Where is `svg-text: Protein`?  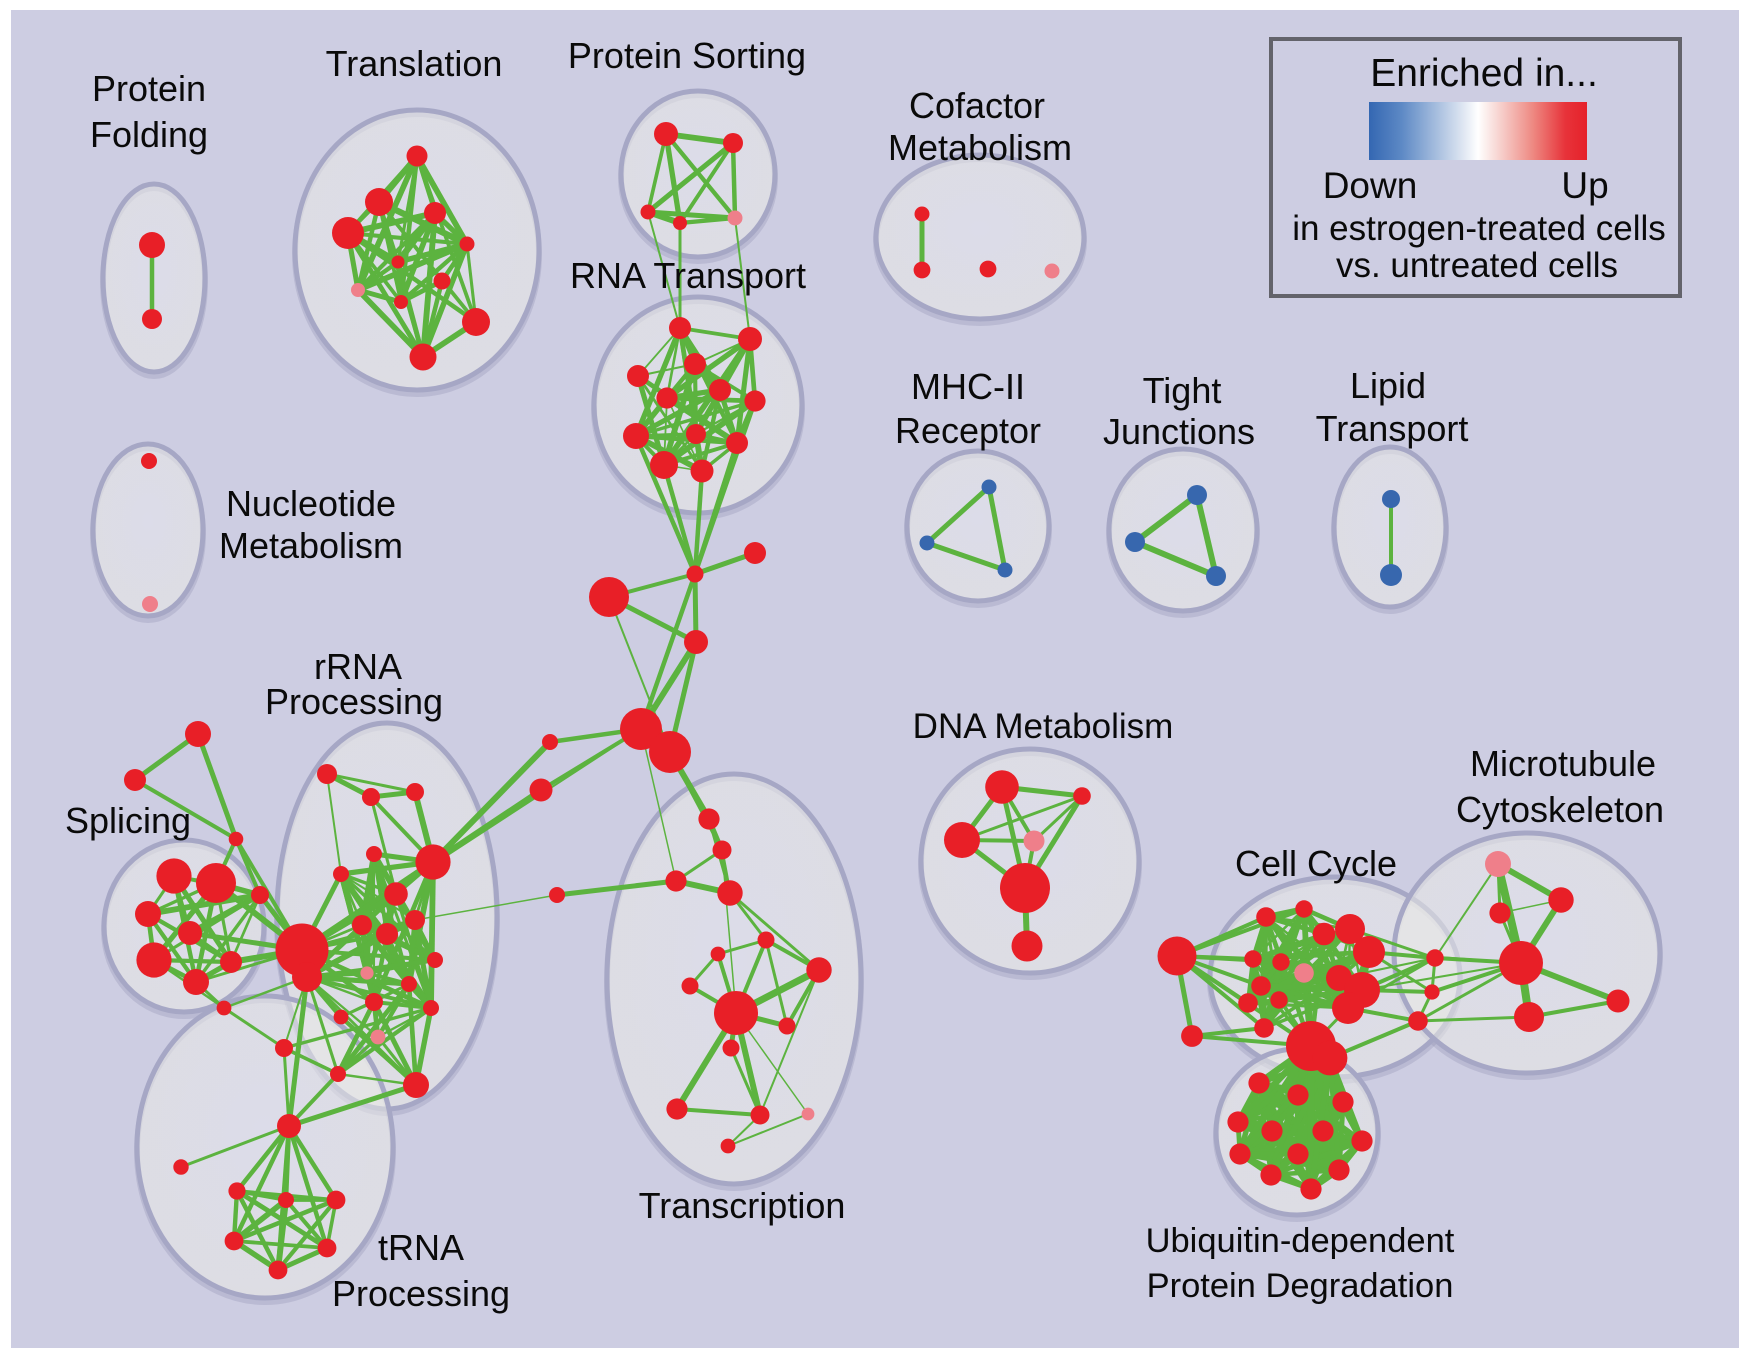
svg-text: Protein is located at coordinates (149, 88).